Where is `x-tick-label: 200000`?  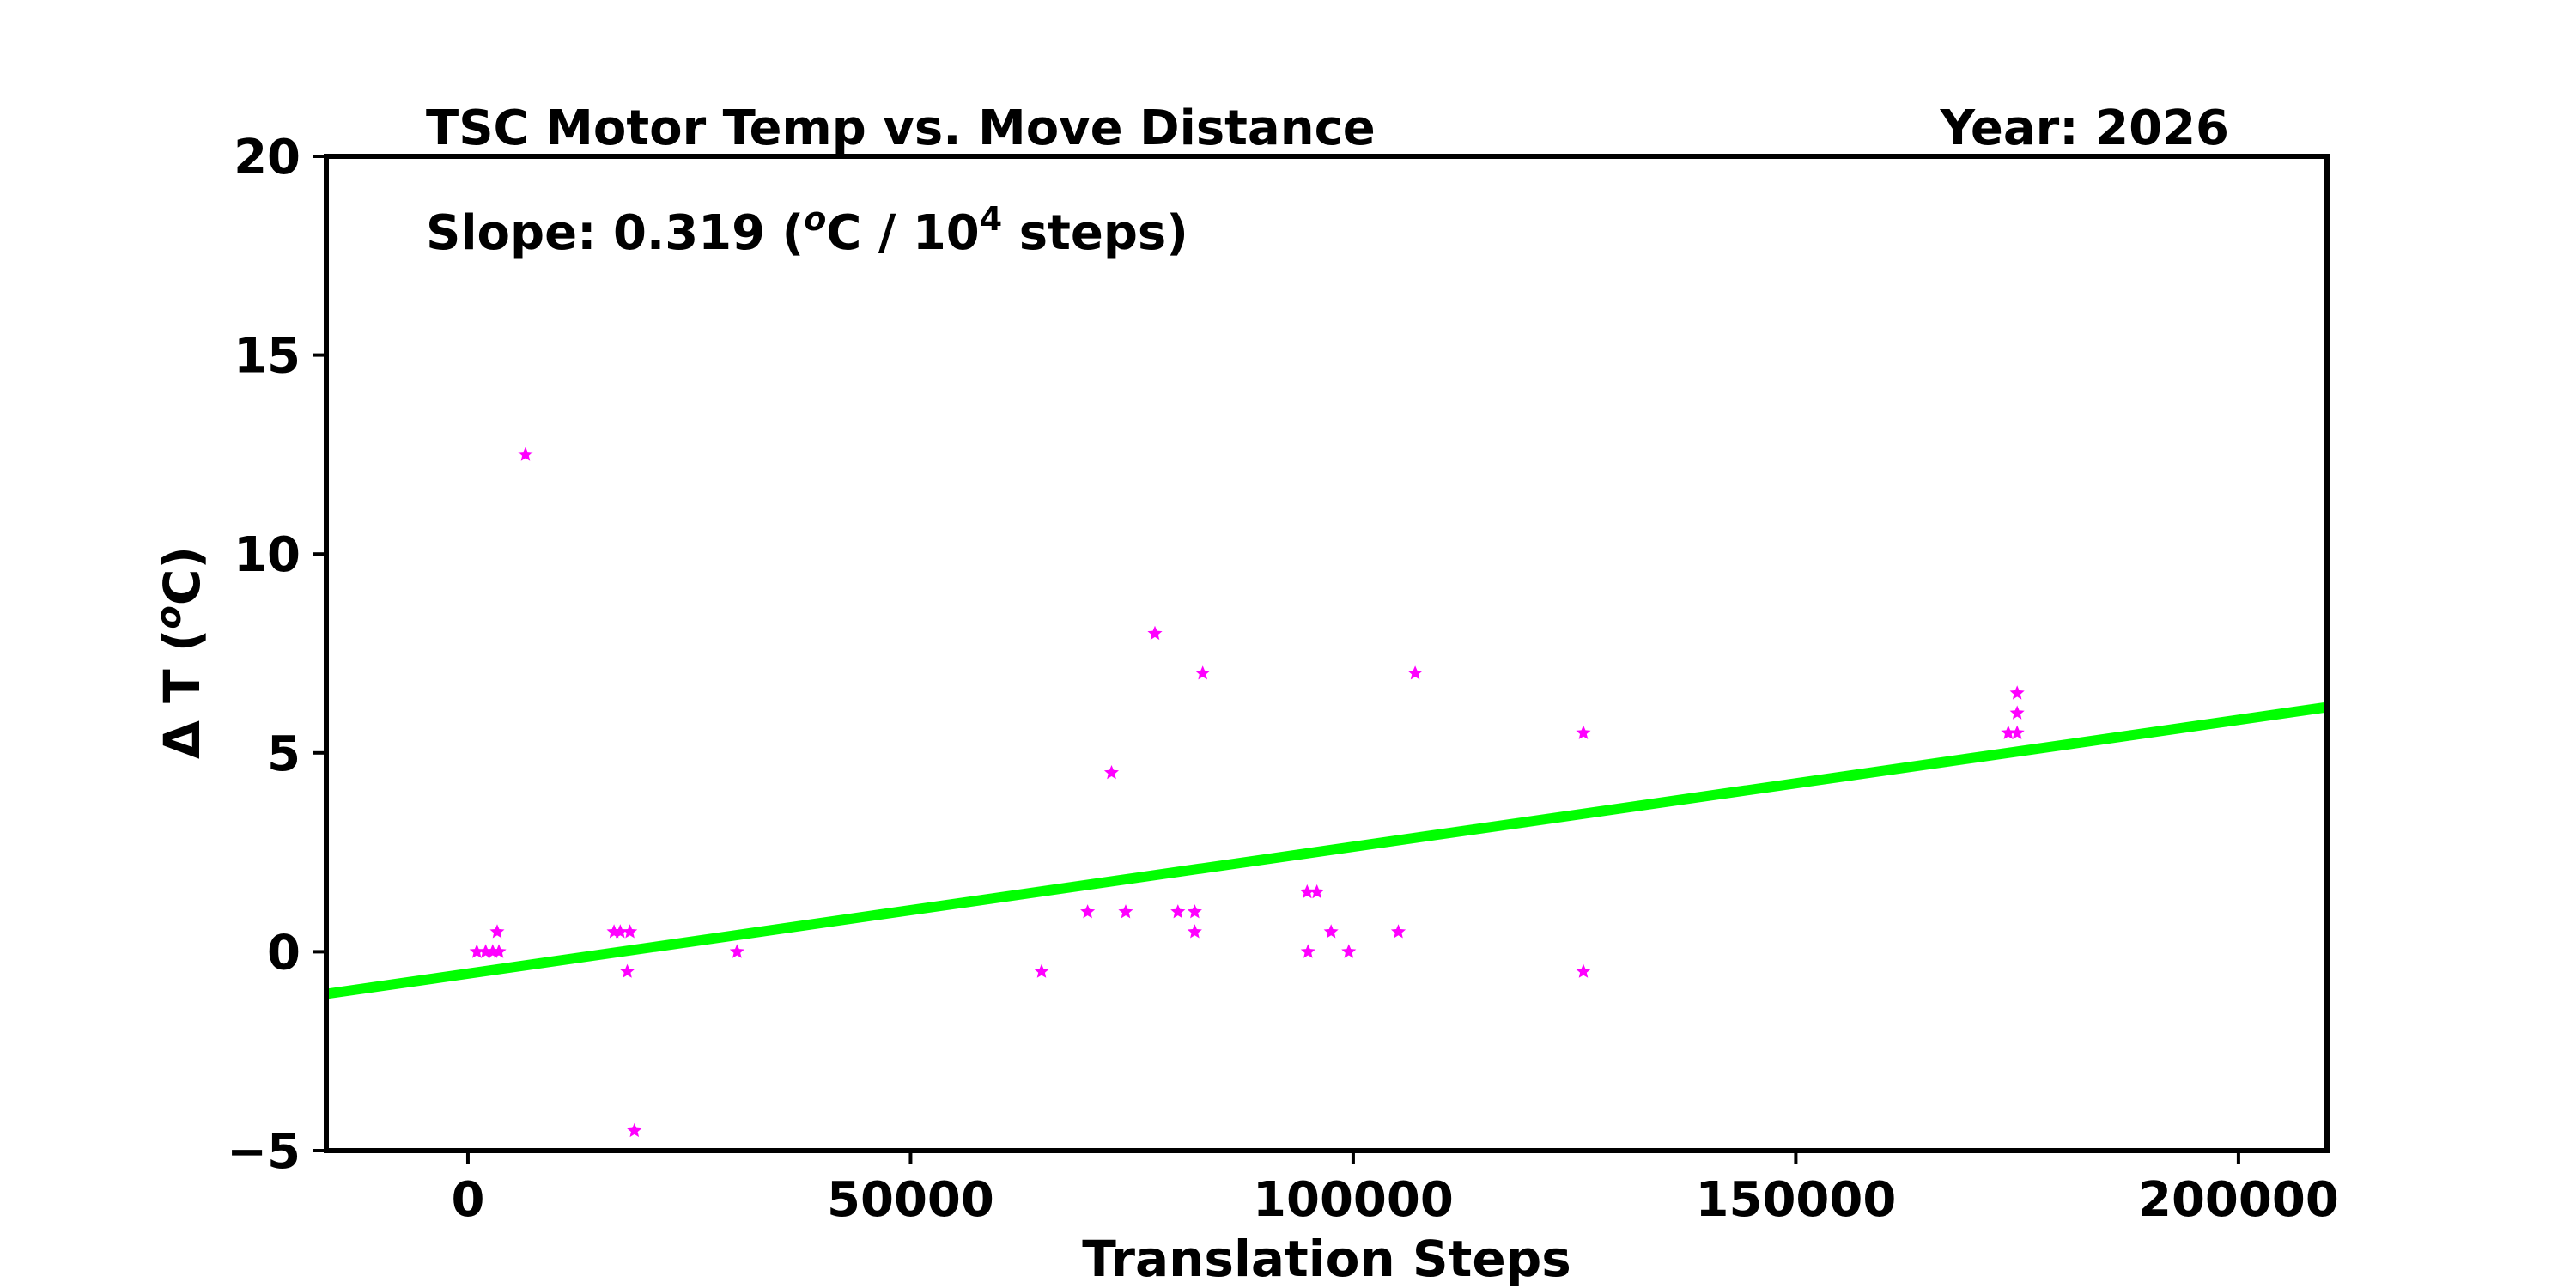 x-tick-label: 200000 is located at coordinates (2238, 1200).